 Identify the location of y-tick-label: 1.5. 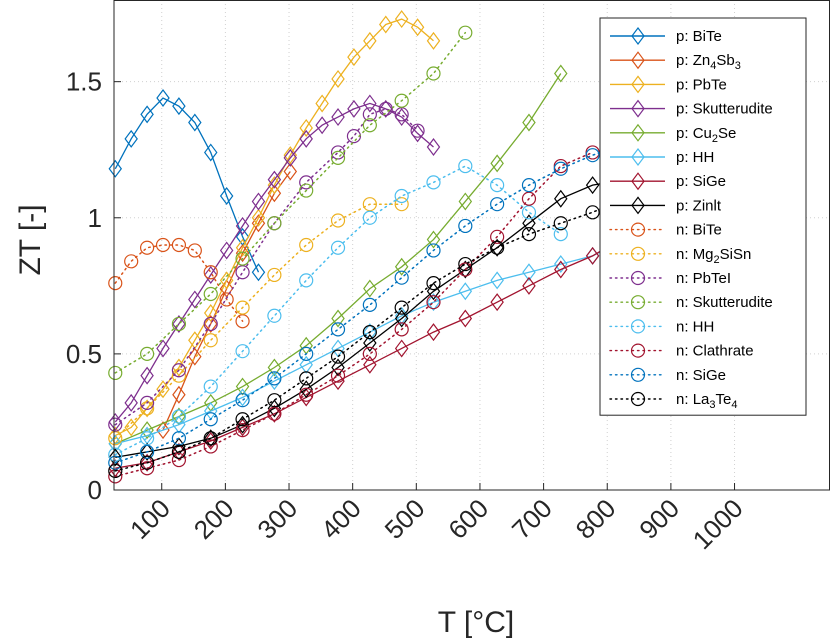
(84, 82).